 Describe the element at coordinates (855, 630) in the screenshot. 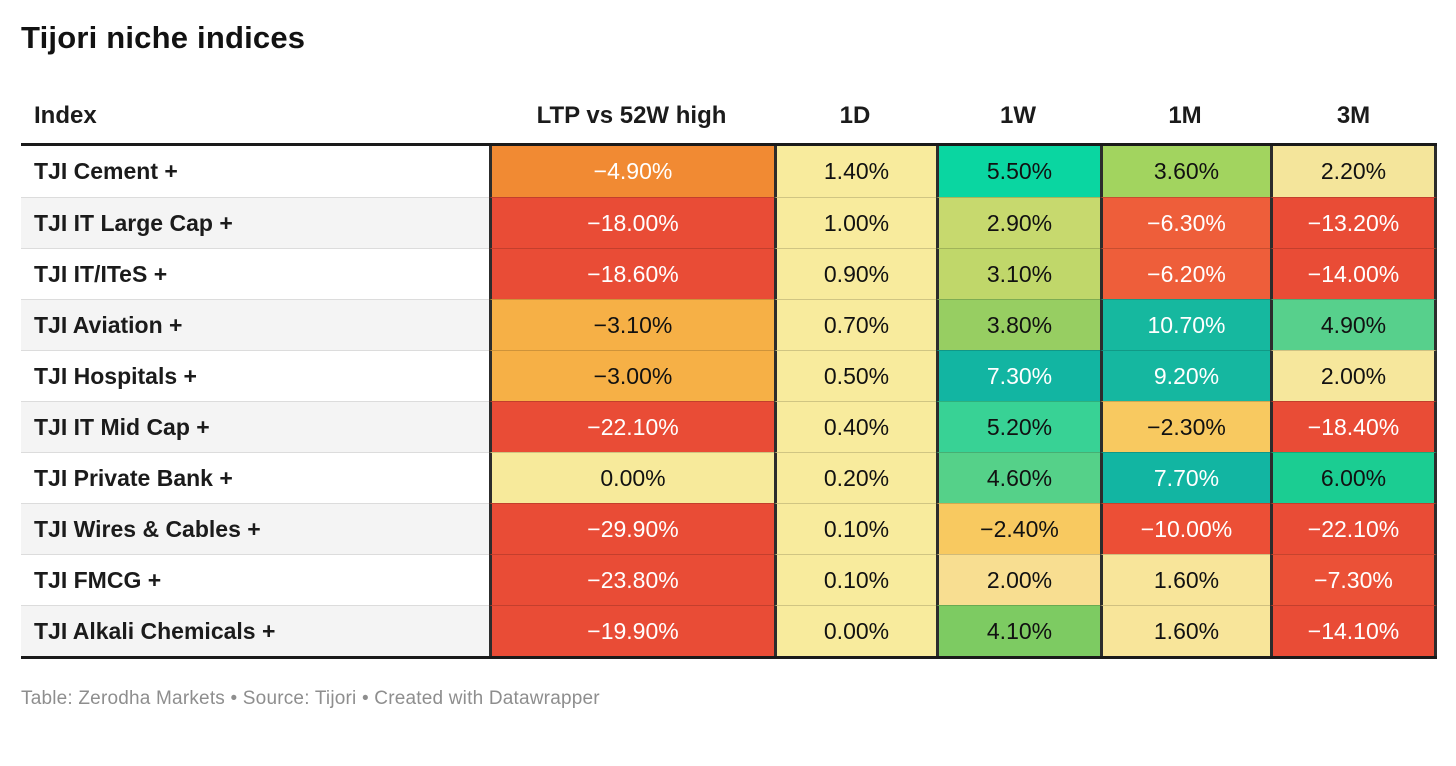

I see `value-cell-1d: 0.00%` at that location.